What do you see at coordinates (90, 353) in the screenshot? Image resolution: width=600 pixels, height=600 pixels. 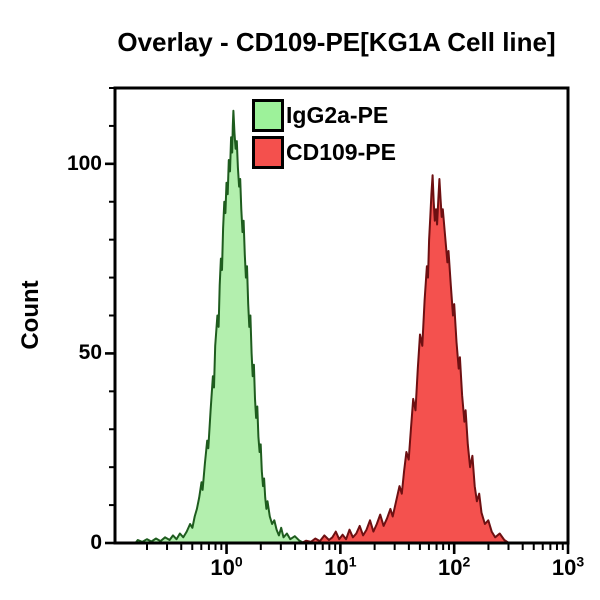 I see `y-tick-label-50: 50` at bounding box center [90, 353].